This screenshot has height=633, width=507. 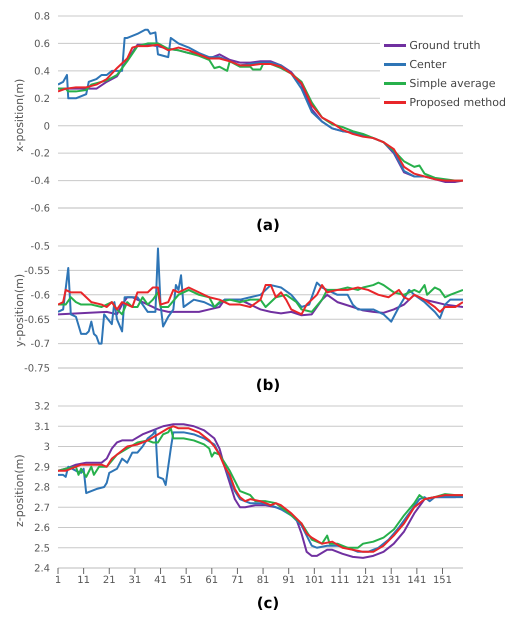 What do you see at coordinates (314, 580) in the screenshot?
I see `x-tick-label: 101` at bounding box center [314, 580].